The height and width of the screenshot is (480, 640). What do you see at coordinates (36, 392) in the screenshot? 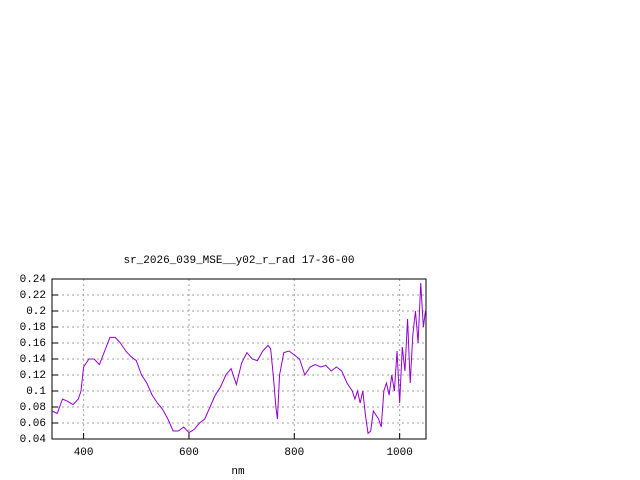
I see `y-tick-label: 0.1` at bounding box center [36, 392].